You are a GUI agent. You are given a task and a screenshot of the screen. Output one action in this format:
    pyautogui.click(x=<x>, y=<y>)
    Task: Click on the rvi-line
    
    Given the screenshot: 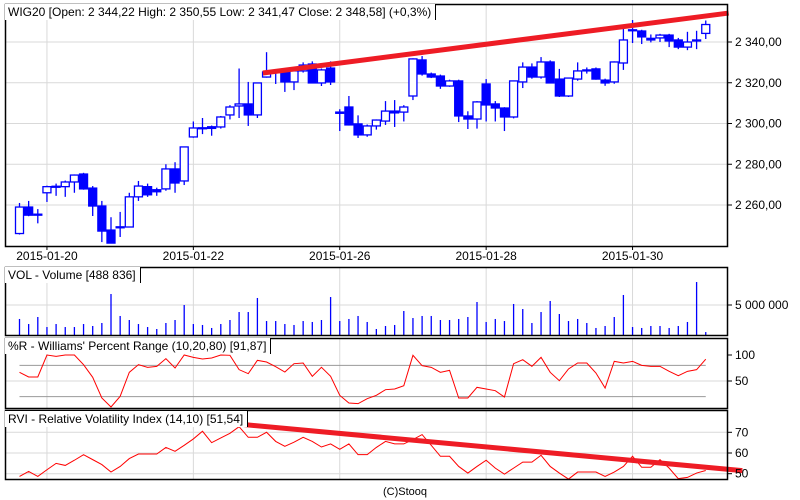 What is the action you would take?
    pyautogui.click(x=362, y=453)
    